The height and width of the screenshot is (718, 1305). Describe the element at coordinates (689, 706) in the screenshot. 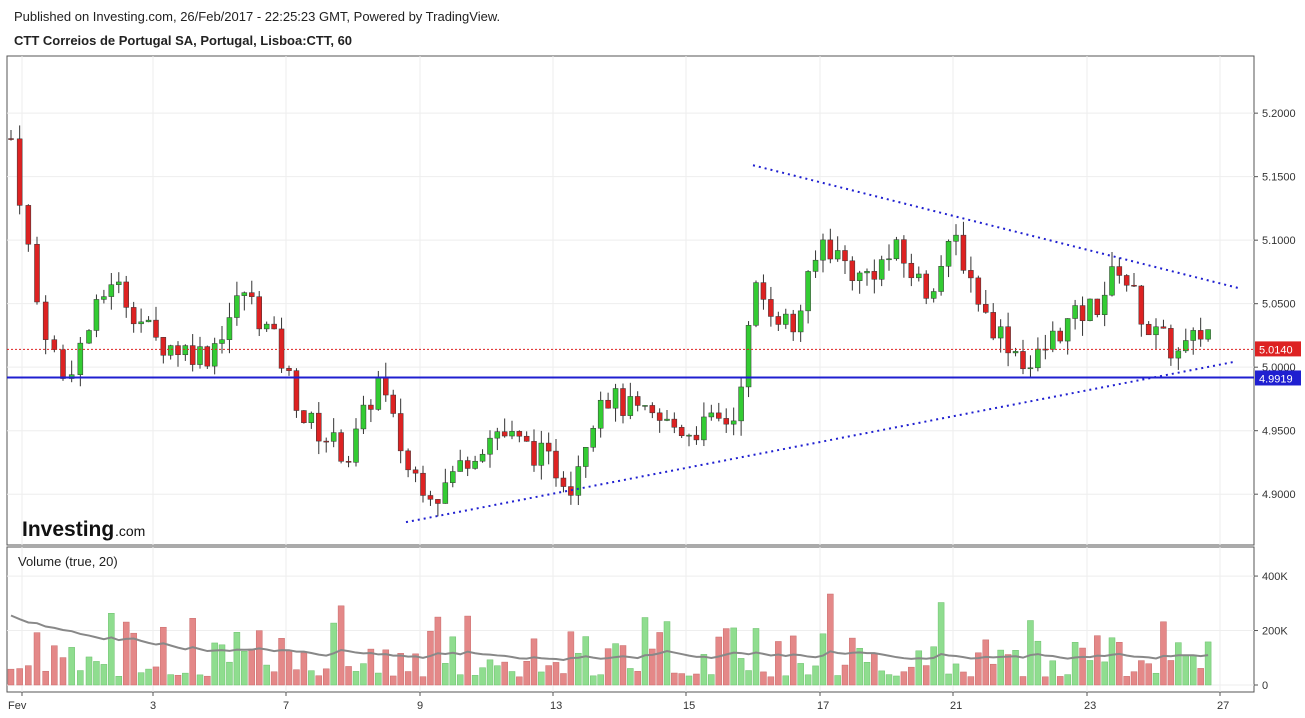

I see `x-tick-label: 15` at that location.